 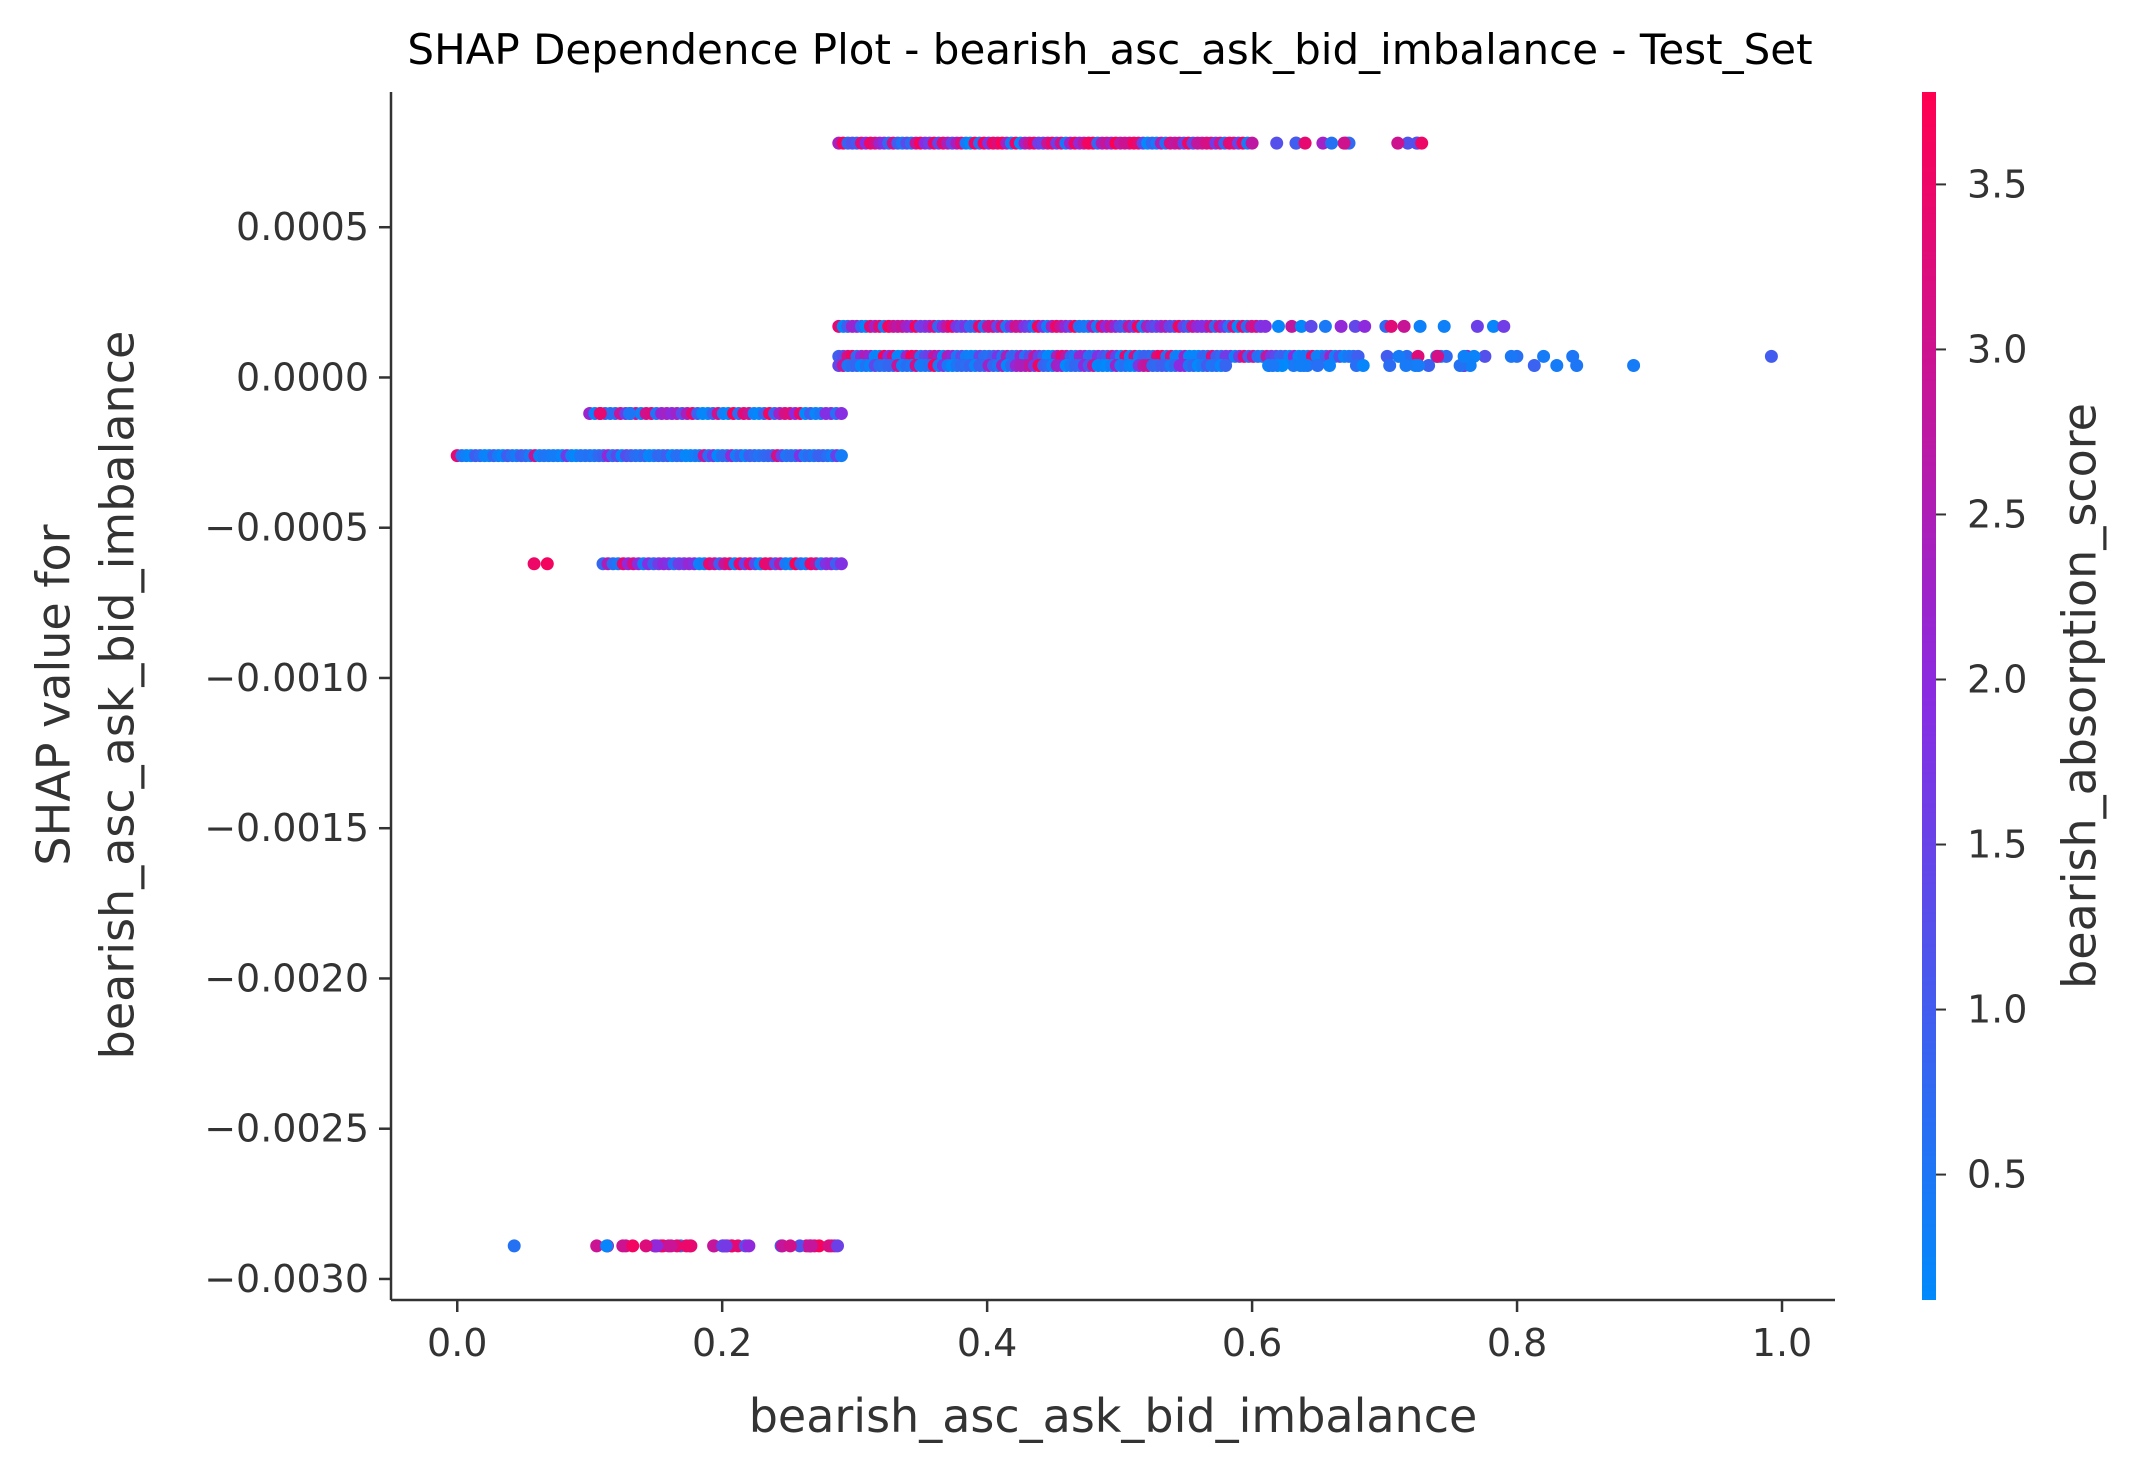 What do you see at coordinates (987, 1343) in the screenshot?
I see `x-tick-label: 0.4` at bounding box center [987, 1343].